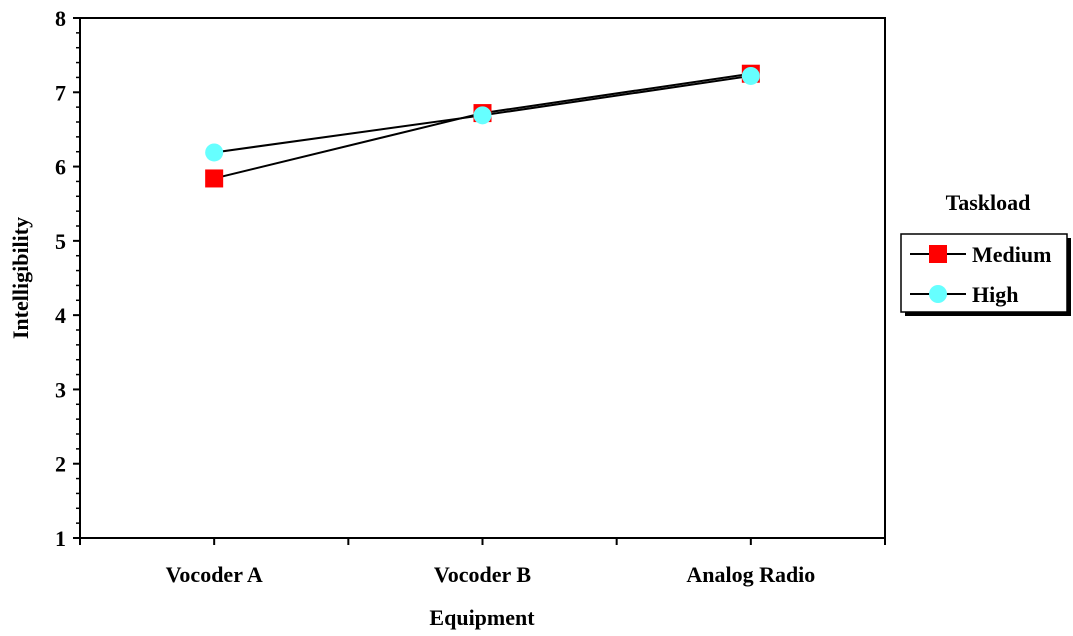 The width and height of the screenshot is (1073, 636). Describe the element at coordinates (1011, 254) in the screenshot. I see `legend-label-medium: Medium` at that location.